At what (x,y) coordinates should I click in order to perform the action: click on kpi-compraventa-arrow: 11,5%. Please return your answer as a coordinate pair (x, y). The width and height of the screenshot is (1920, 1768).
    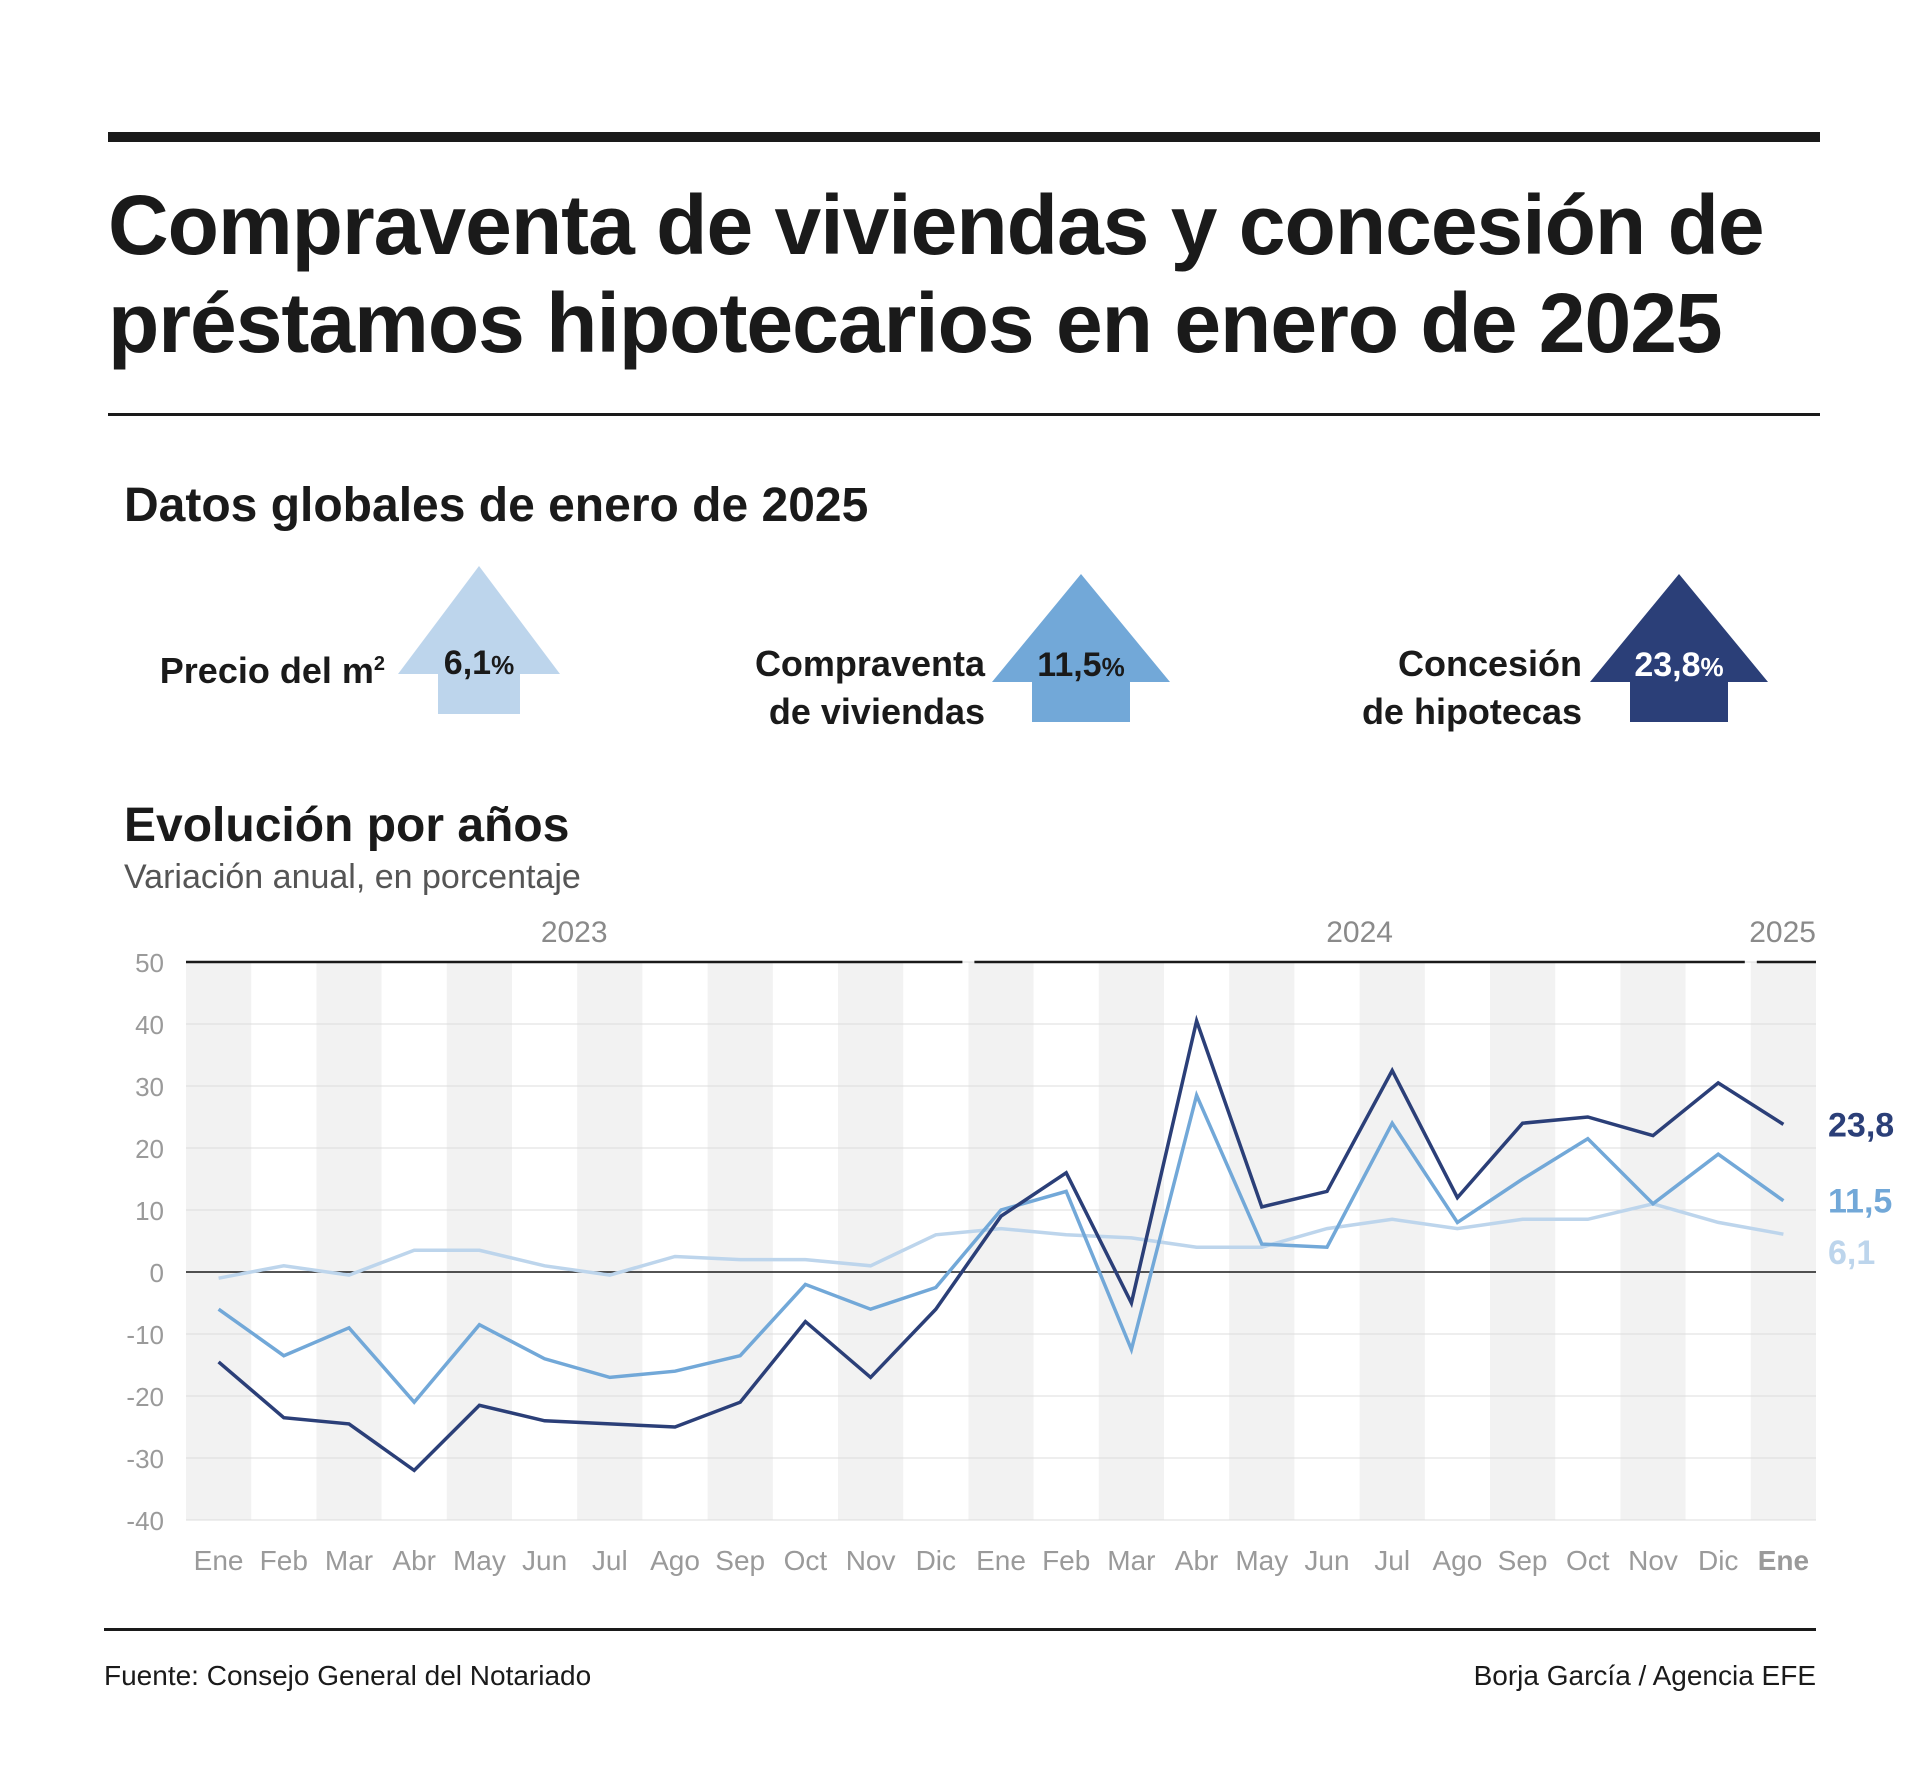
    Looking at the image, I should click on (1081, 648).